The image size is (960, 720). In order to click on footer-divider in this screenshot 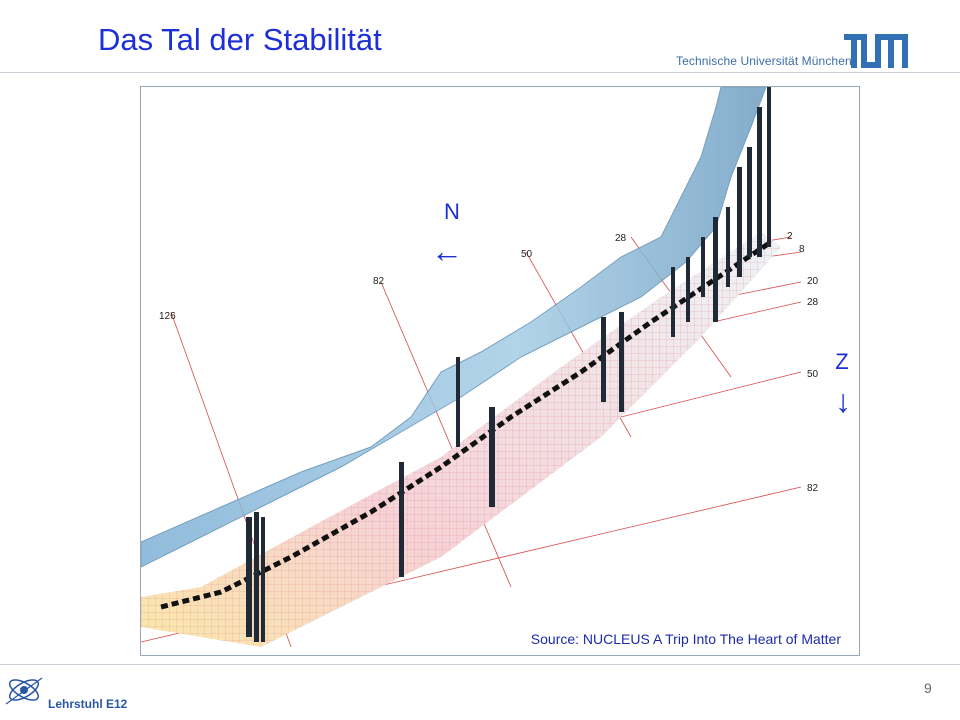, I will do `click(480, 664)`.